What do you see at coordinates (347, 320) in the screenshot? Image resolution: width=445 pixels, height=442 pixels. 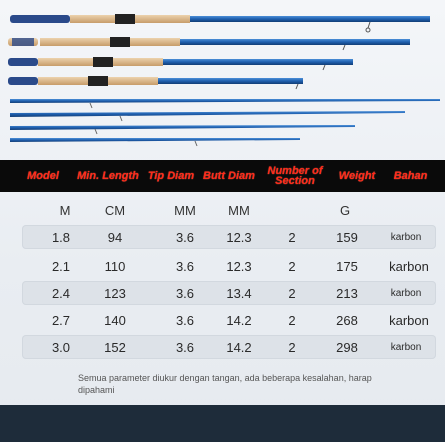 I see `cell-weight: 268` at bounding box center [347, 320].